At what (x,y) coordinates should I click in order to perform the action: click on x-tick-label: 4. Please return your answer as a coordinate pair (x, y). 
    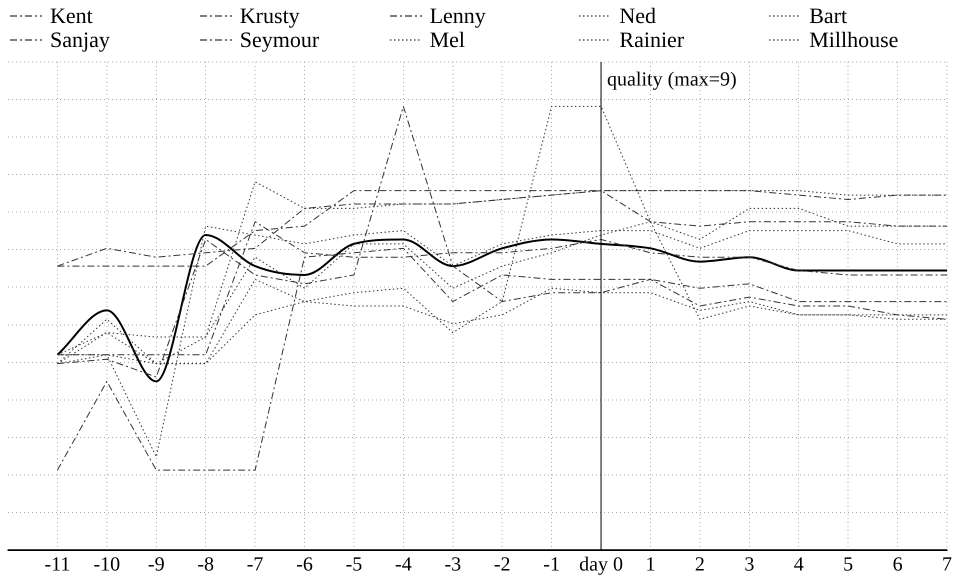
    Looking at the image, I should click on (799, 564).